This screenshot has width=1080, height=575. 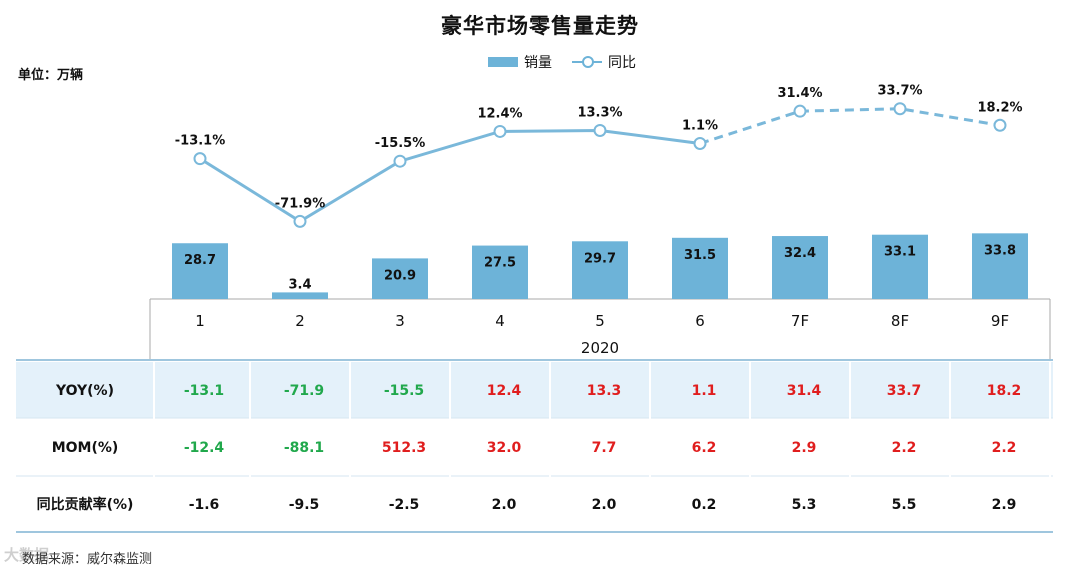 What do you see at coordinates (500, 321) in the screenshot?
I see `x-tick-4: 4` at bounding box center [500, 321].